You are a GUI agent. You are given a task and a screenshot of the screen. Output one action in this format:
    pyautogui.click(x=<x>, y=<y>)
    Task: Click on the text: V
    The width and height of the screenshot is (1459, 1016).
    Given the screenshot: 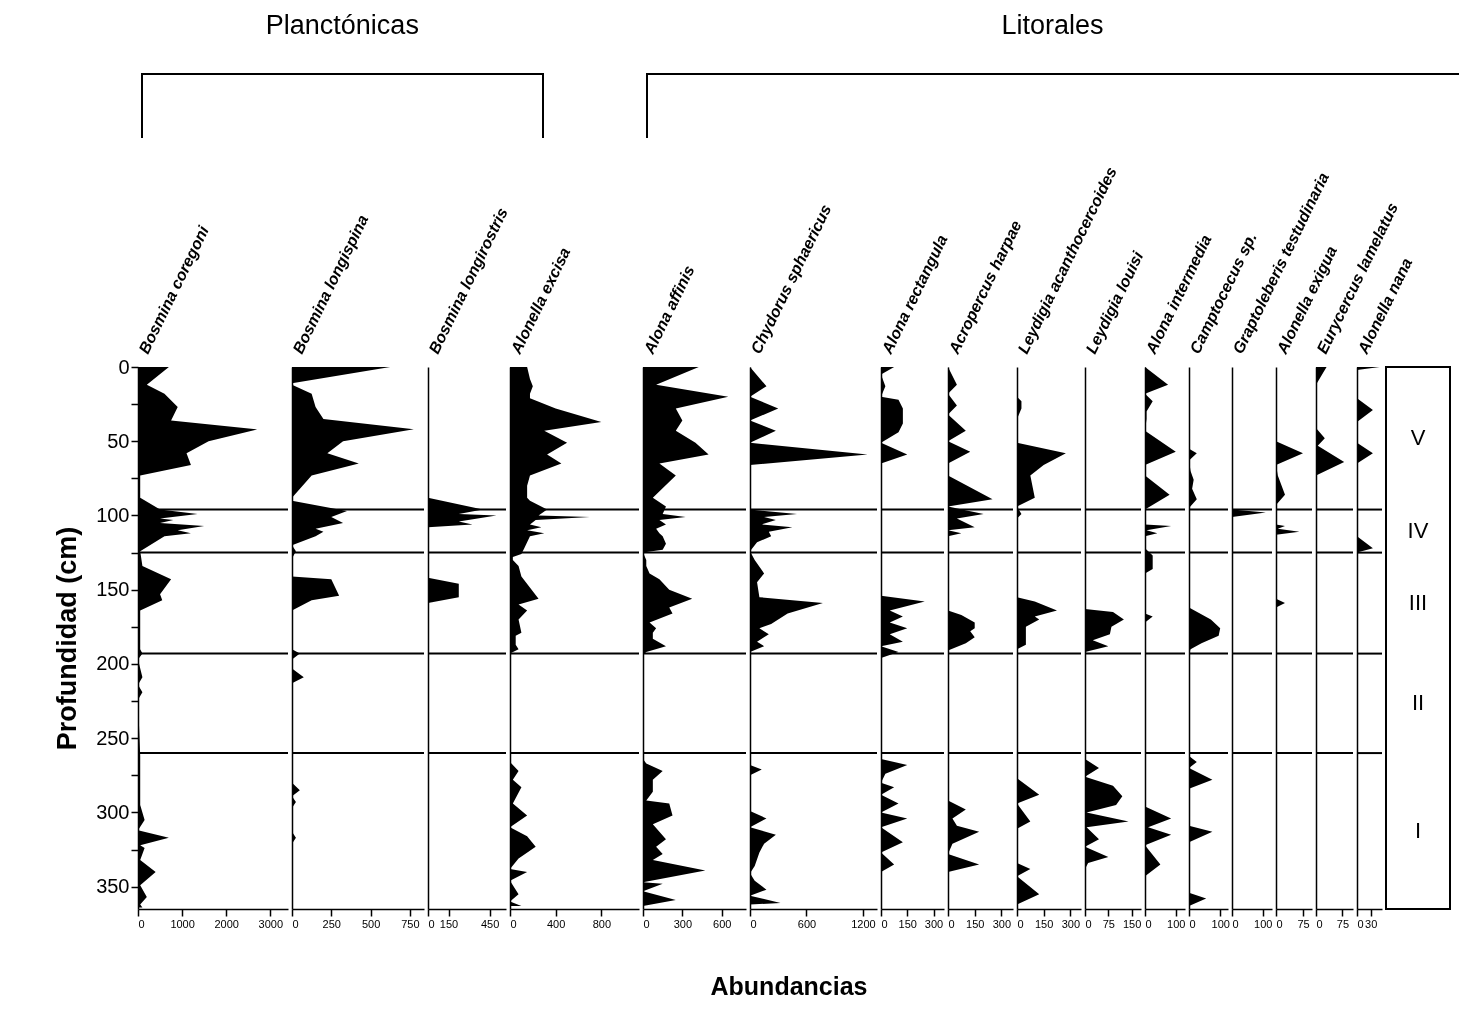 What is the action you would take?
    pyautogui.click(x=1418, y=438)
    